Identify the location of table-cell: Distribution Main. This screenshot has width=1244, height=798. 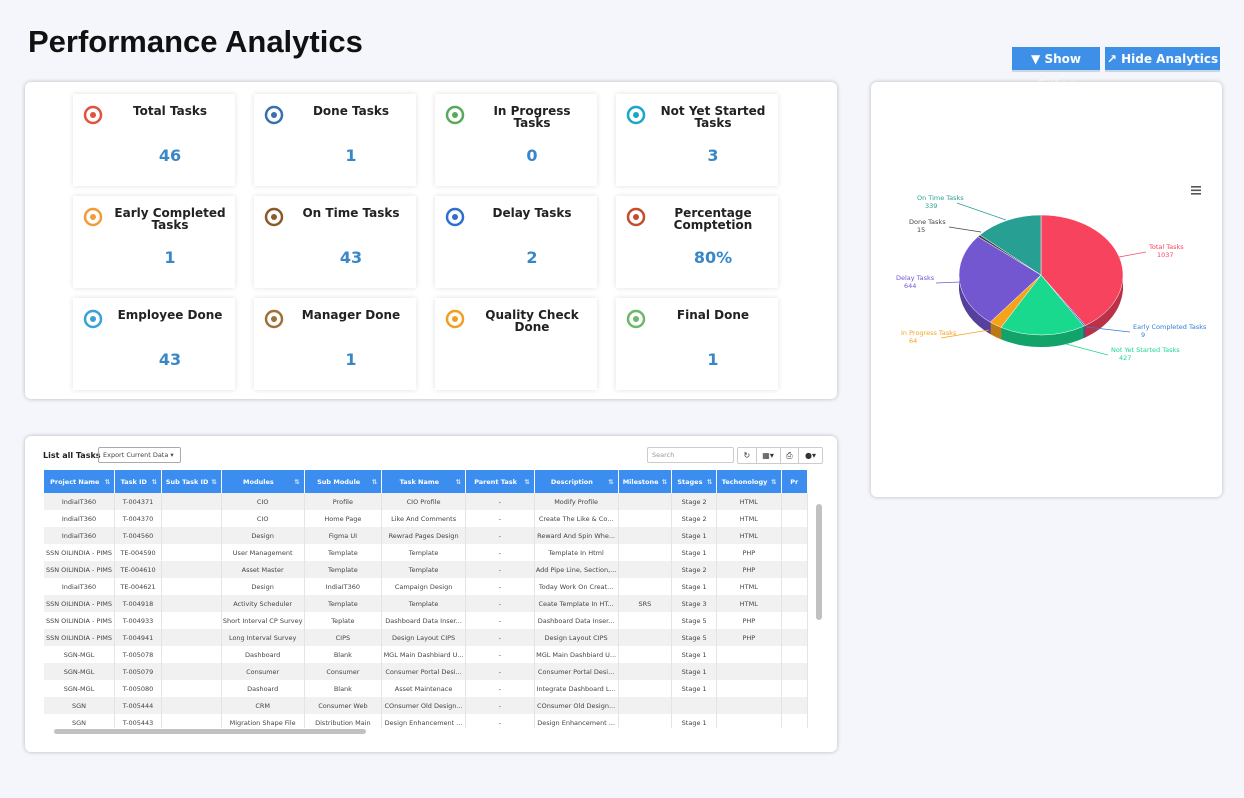
(343, 721).